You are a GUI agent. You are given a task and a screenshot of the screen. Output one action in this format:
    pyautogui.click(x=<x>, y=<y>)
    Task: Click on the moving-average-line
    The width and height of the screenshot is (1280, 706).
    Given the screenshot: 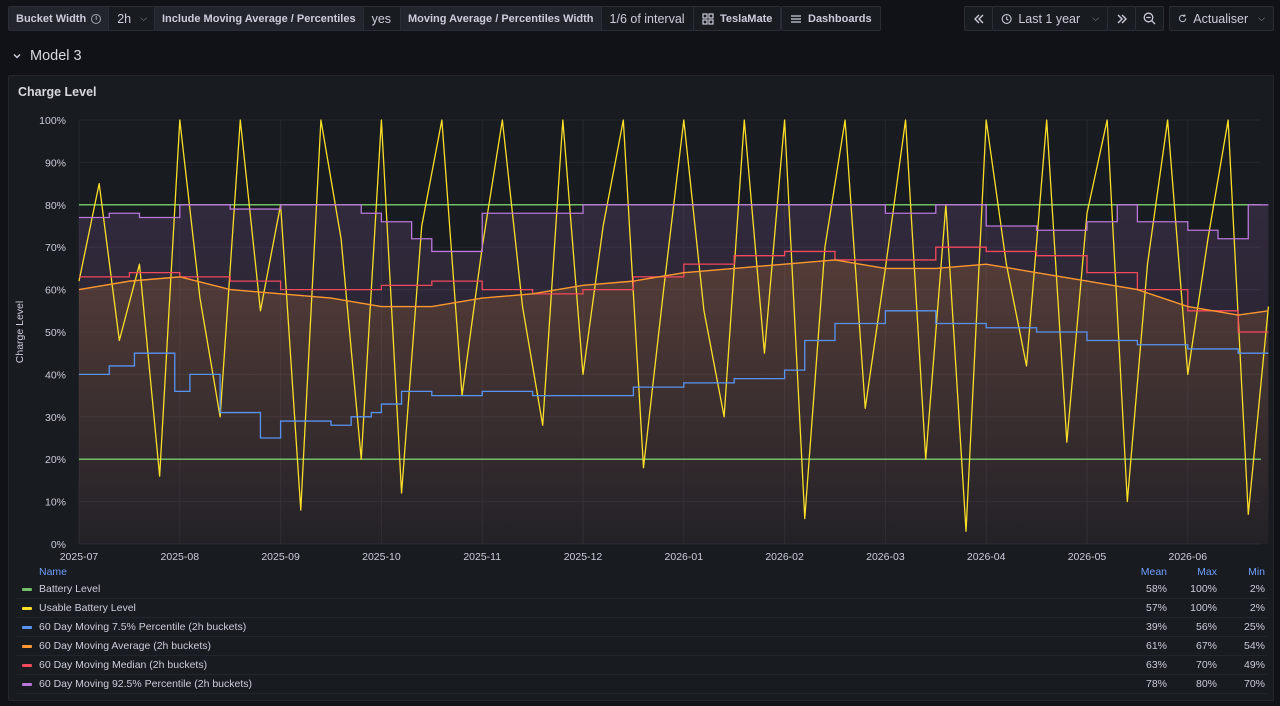 What is the action you would take?
    pyautogui.click(x=673, y=287)
    